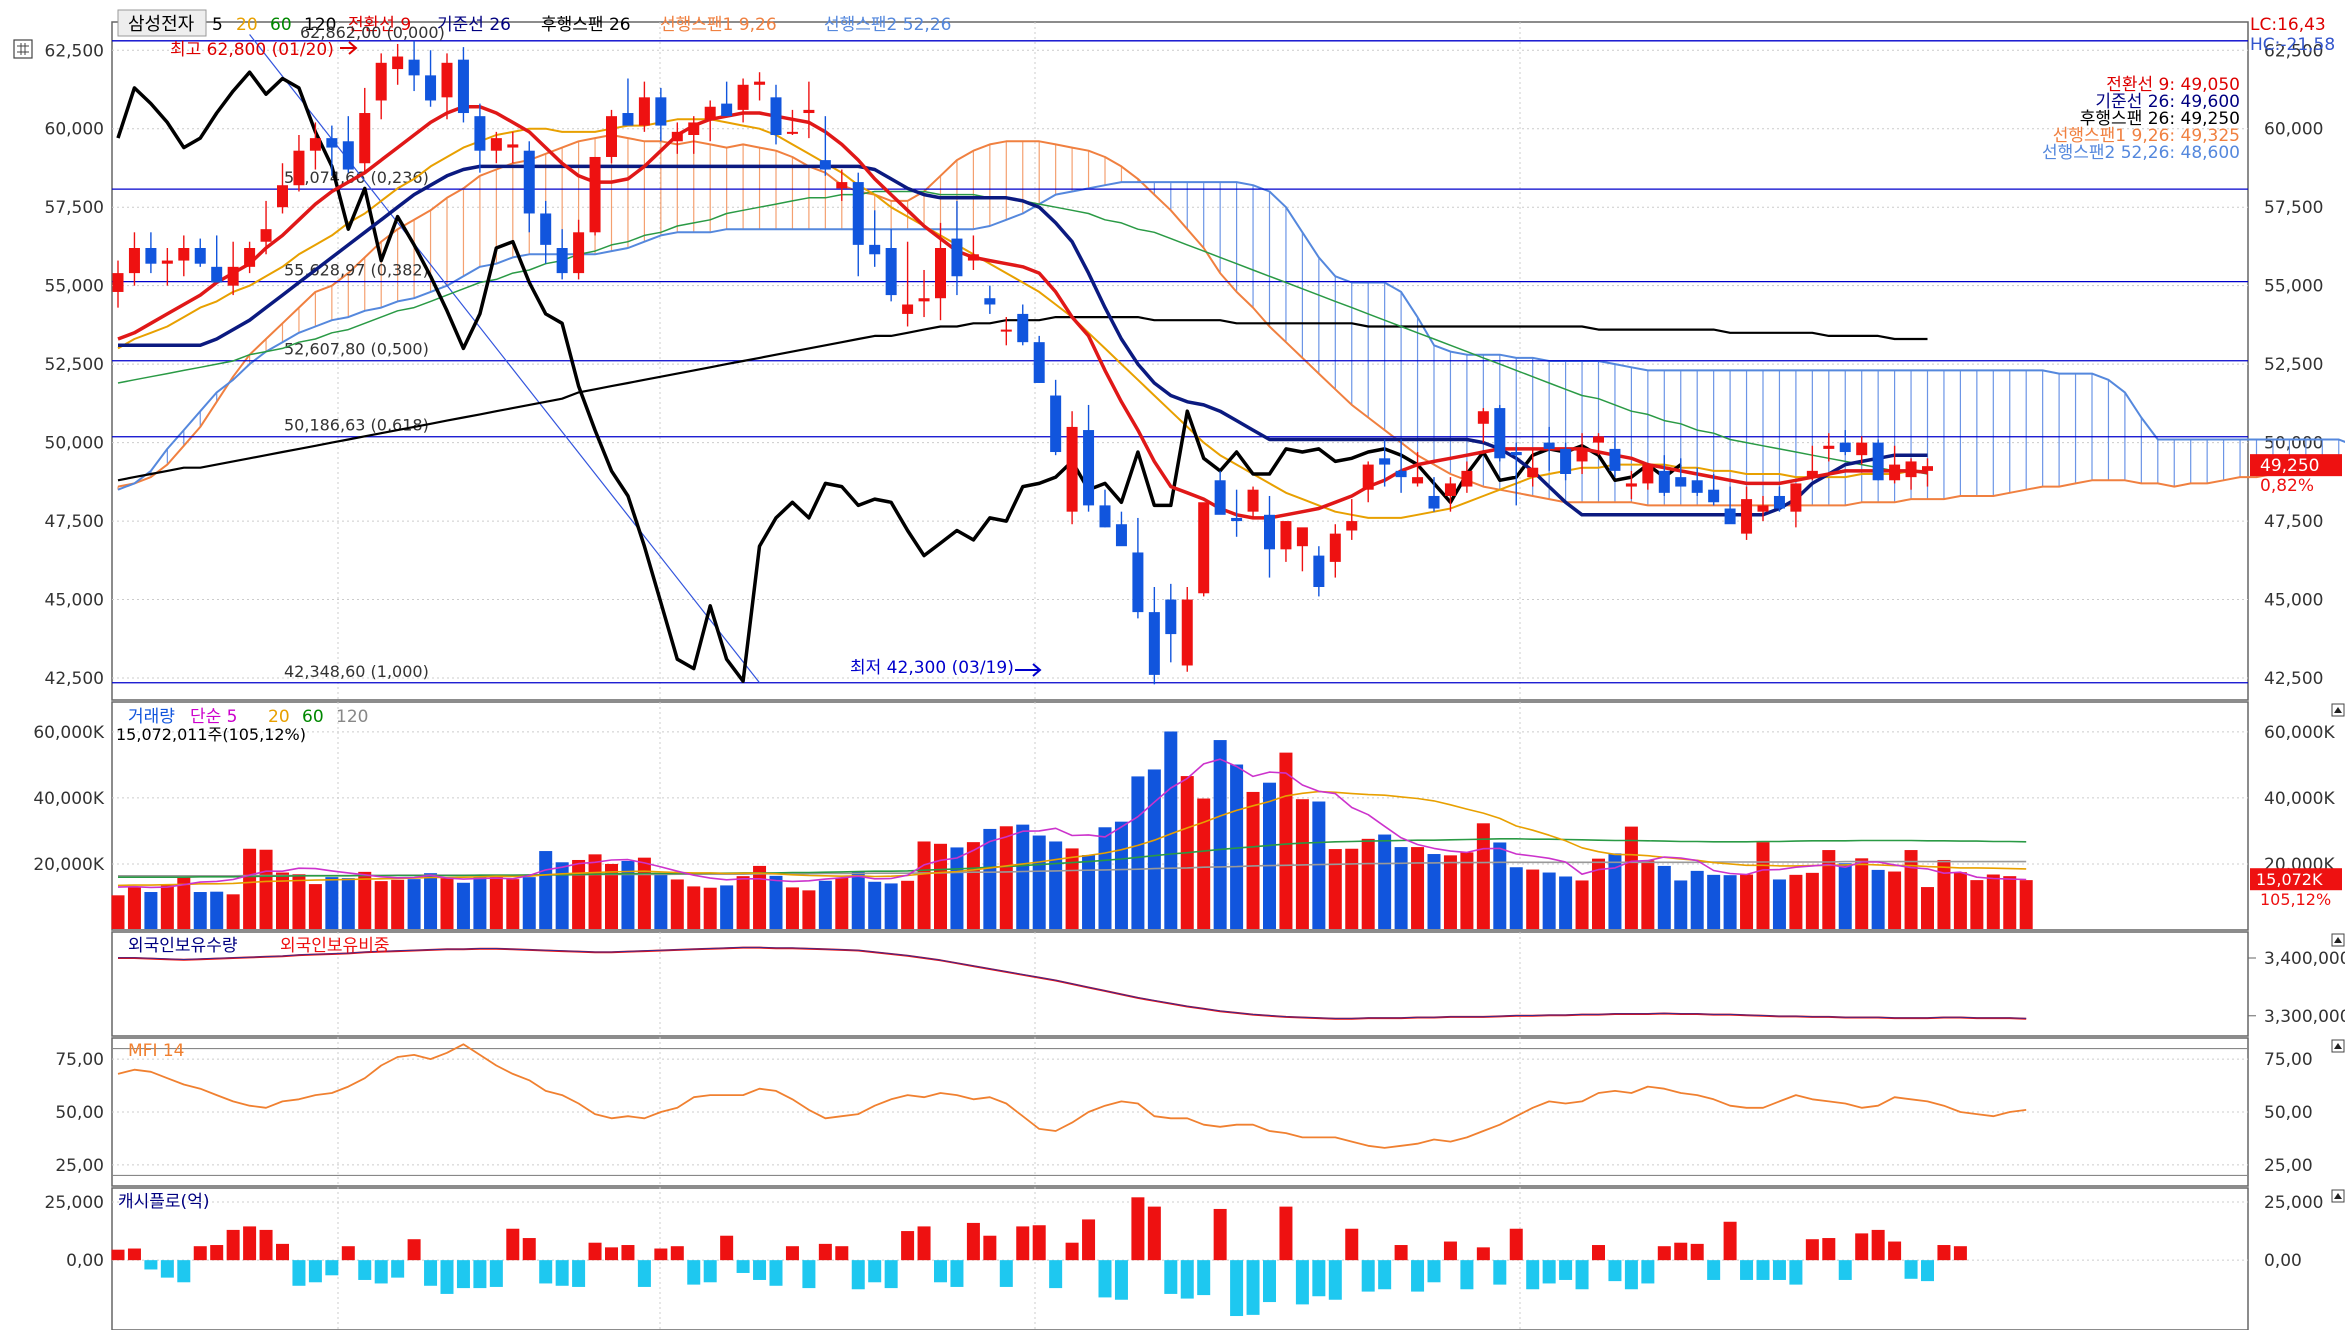 This screenshot has height=1334, width=2345. What do you see at coordinates (2296, 465) in the screenshot?
I see `current-price-tag` at bounding box center [2296, 465].